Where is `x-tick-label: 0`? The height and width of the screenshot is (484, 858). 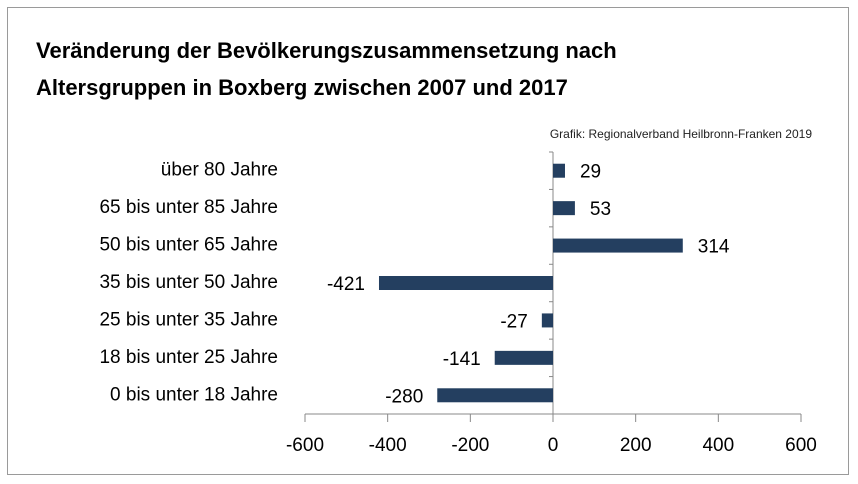 x-tick-label: 0 is located at coordinates (553, 445).